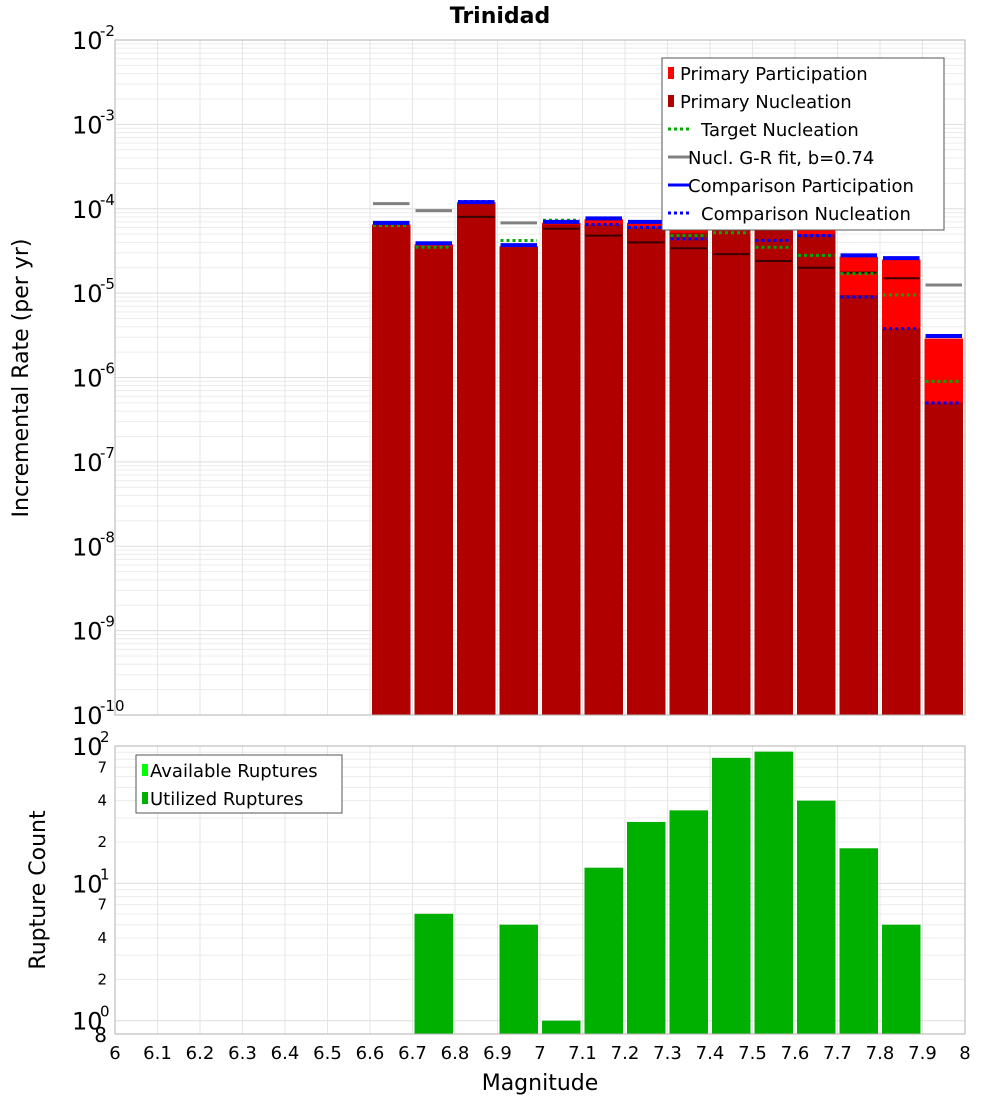 The image size is (1000, 1104). Describe the element at coordinates (710, 1053) in the screenshot. I see `x-tick-label: 7.4` at that location.